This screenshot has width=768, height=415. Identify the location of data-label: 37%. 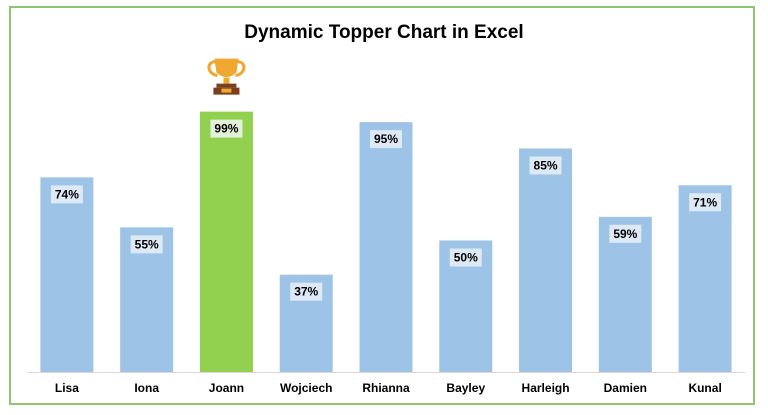
(306, 291).